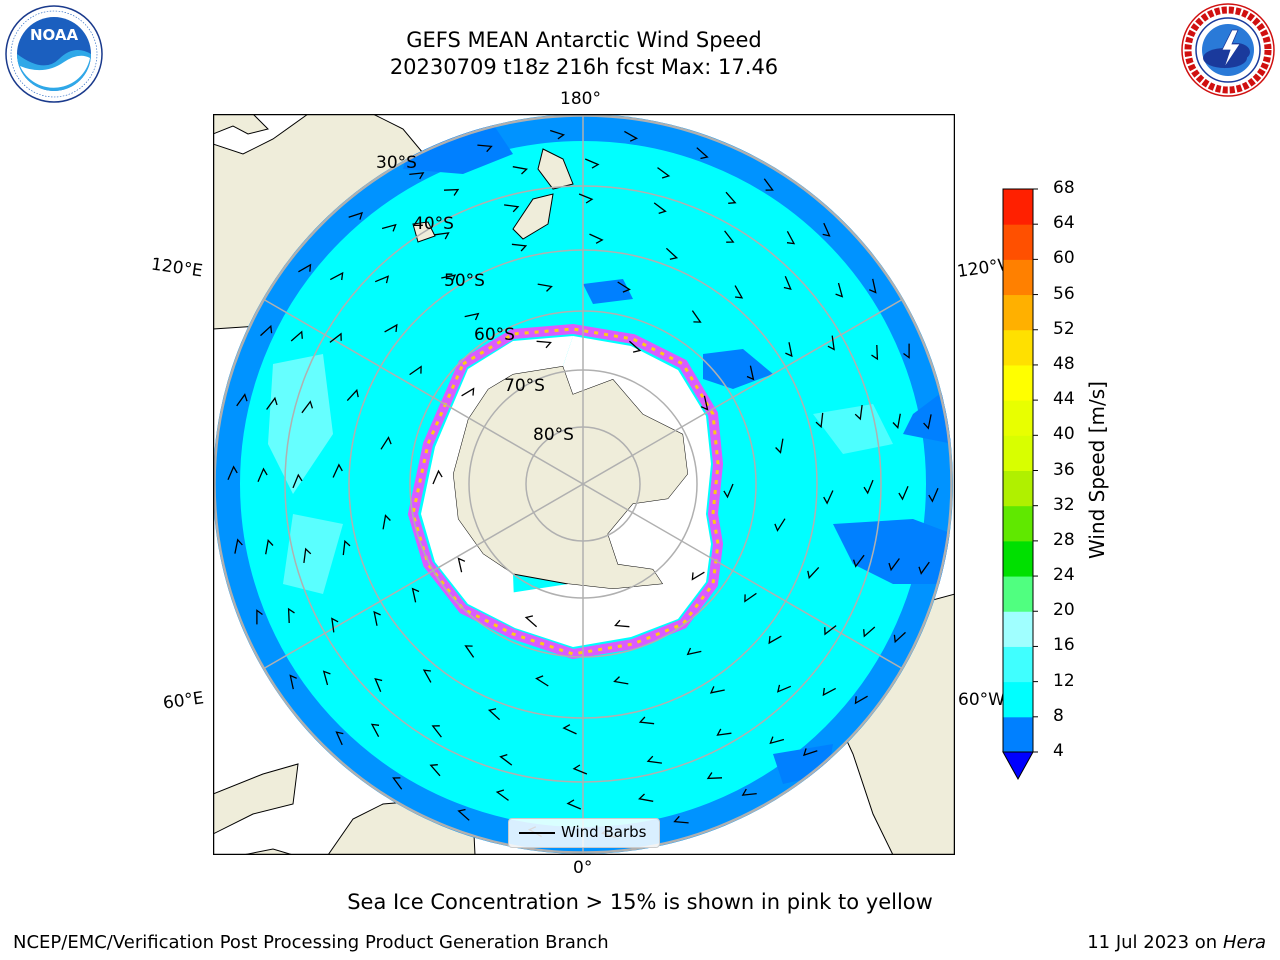 Image resolution: width=1280 pixels, height=960 pixels. What do you see at coordinates (1064, 610) in the screenshot?
I see `colorbar-tick-label: 20` at bounding box center [1064, 610].